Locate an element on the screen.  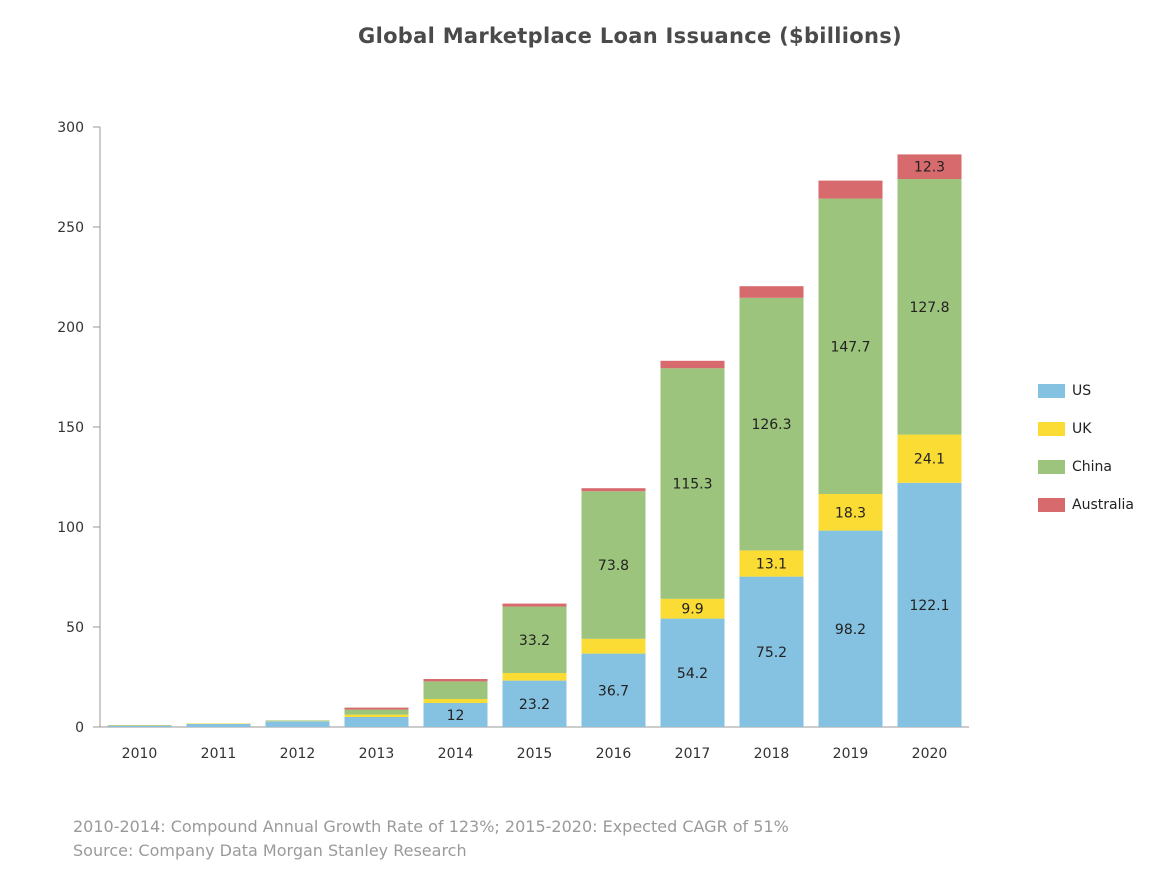
data-label: 24.1 is located at coordinates (929, 460).